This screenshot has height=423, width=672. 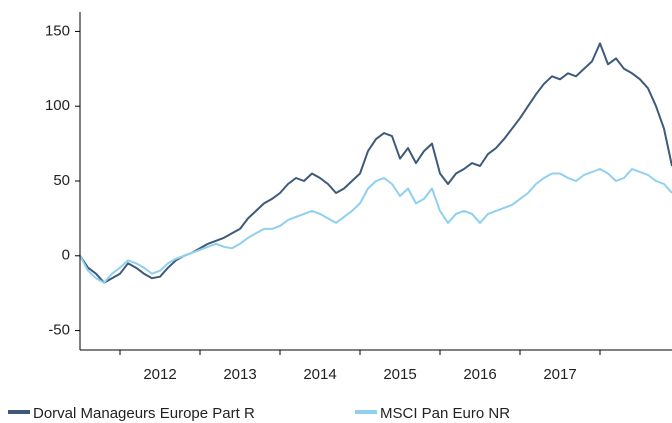 I want to click on x-tick-label: 2015, so click(x=399, y=374).